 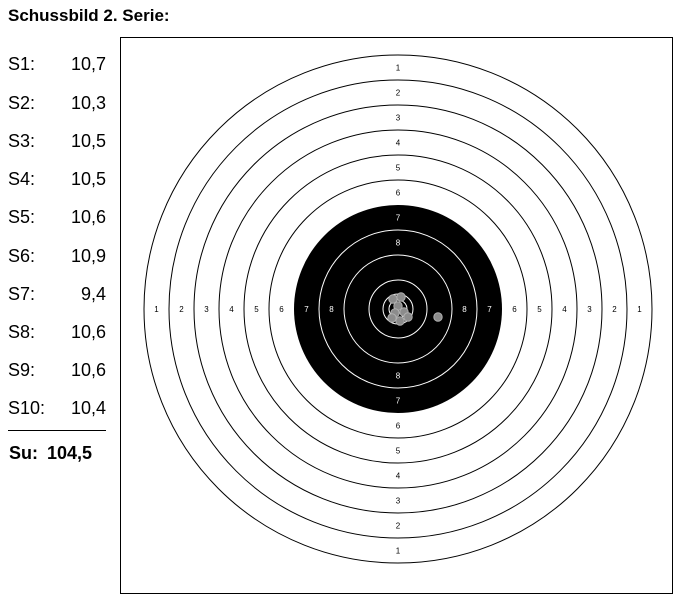 What do you see at coordinates (56, 65) in the screenshot?
I see `shot-row-s1: S1: 10,7` at bounding box center [56, 65].